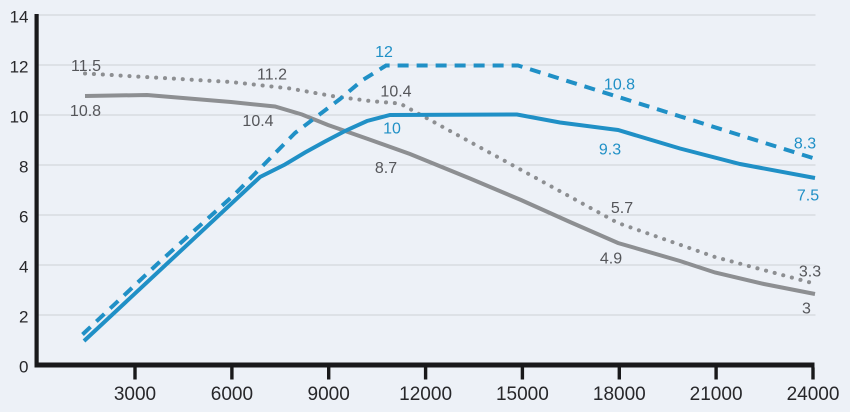 This screenshot has height=412, width=850. I want to click on svg-text: 8.7, so click(386, 168).